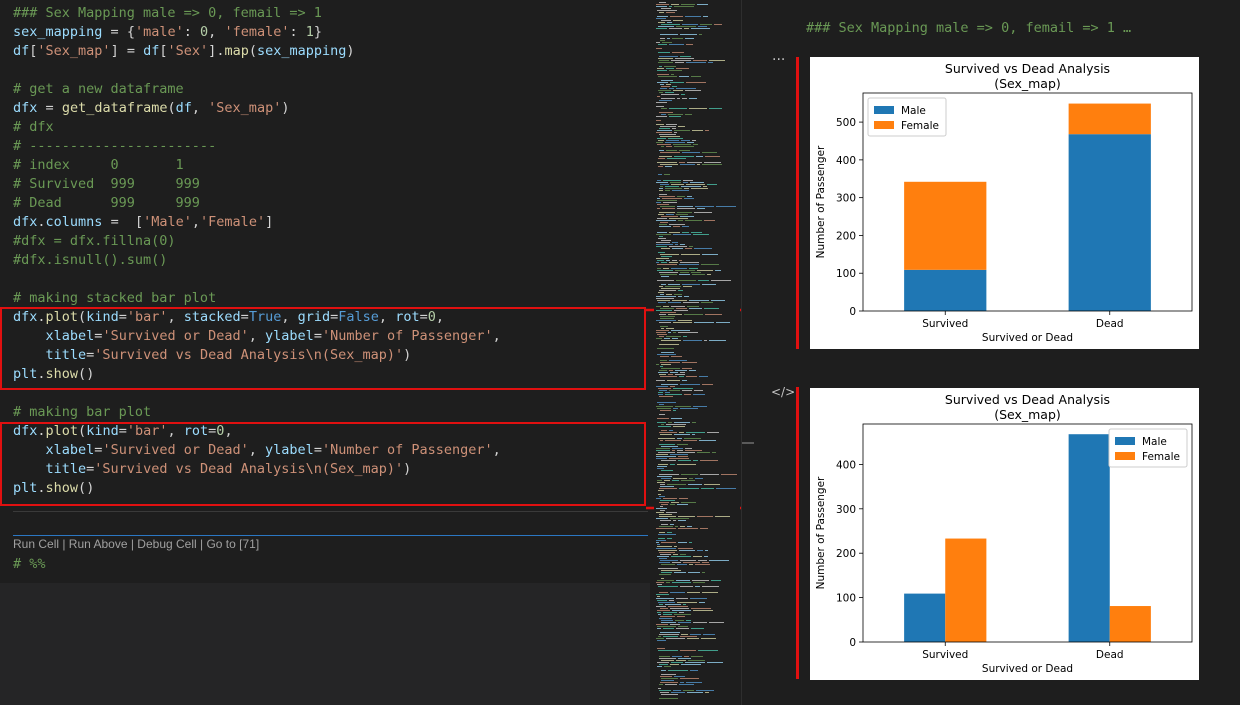 The height and width of the screenshot is (705, 1240). I want to click on x-tick-label: Survived, so click(945, 655).